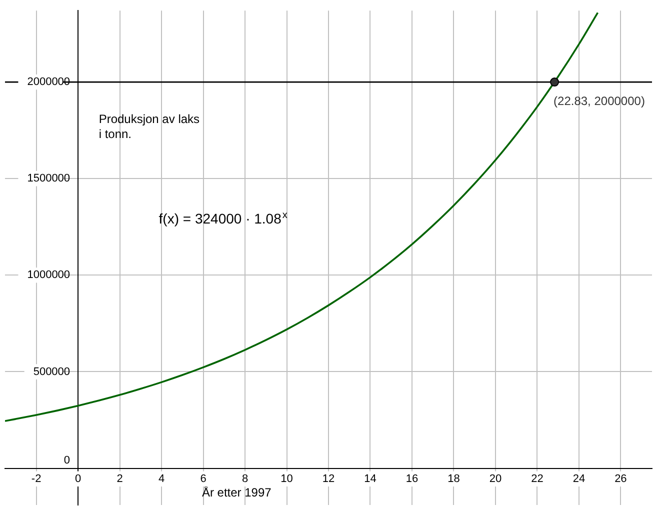 Image resolution: width=669 pixels, height=519 pixels. Describe the element at coordinates (203, 478) in the screenshot. I see `x-tick-label: 6` at that location.